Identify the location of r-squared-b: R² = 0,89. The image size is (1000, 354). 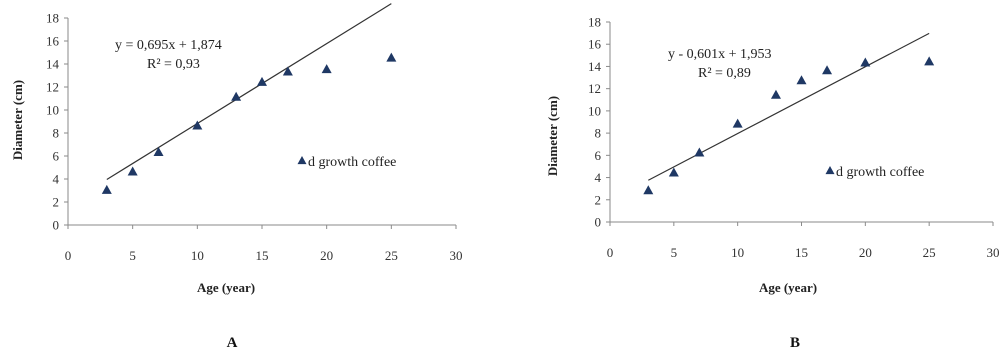
(724, 73).